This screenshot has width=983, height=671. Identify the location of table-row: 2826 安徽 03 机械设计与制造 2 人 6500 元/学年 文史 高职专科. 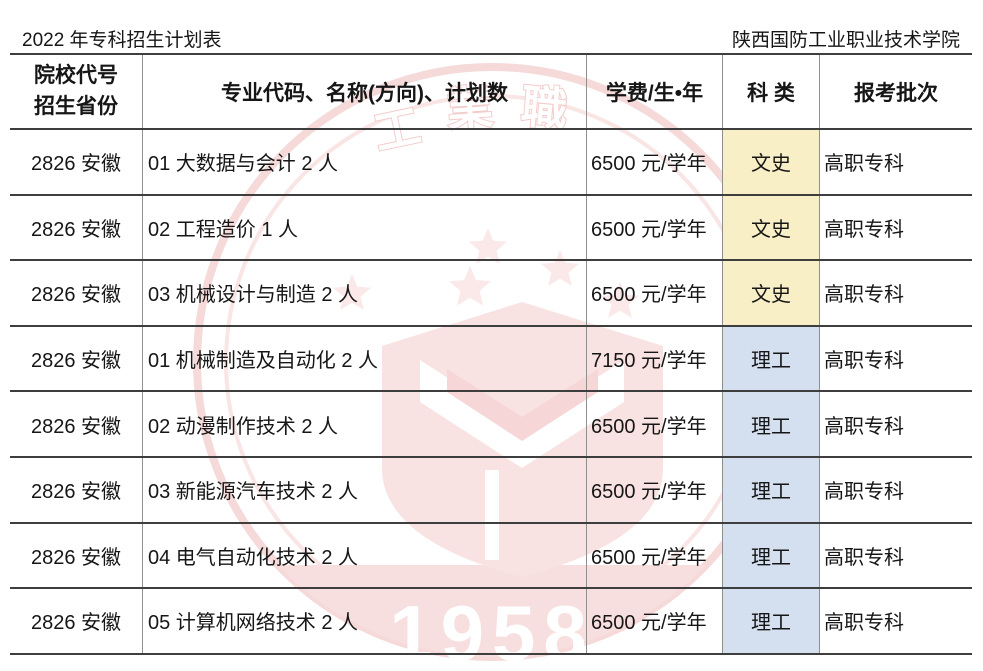
(491, 294).